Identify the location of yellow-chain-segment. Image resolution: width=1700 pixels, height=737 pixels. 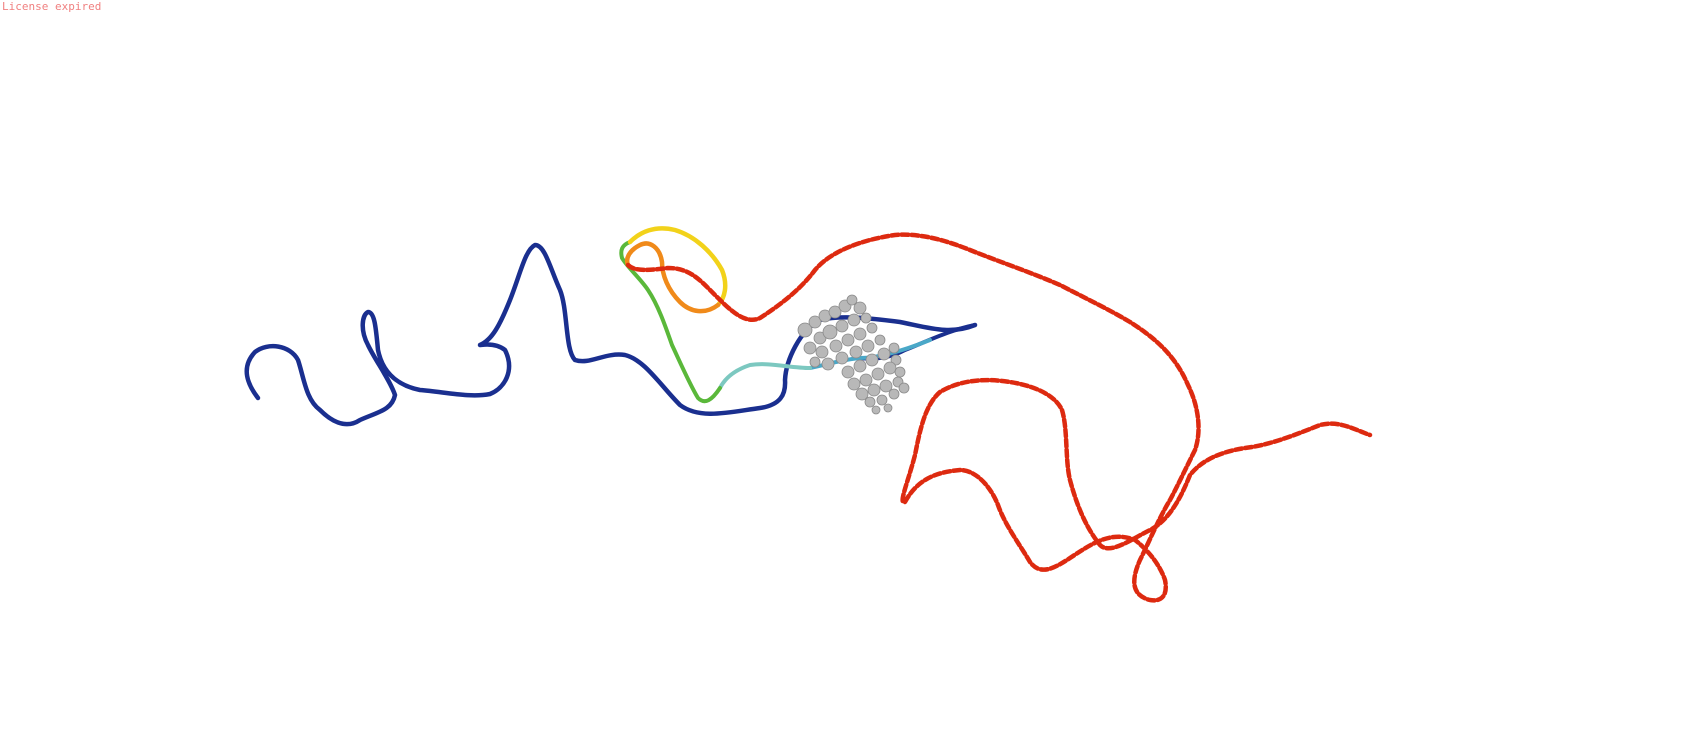
(677, 267).